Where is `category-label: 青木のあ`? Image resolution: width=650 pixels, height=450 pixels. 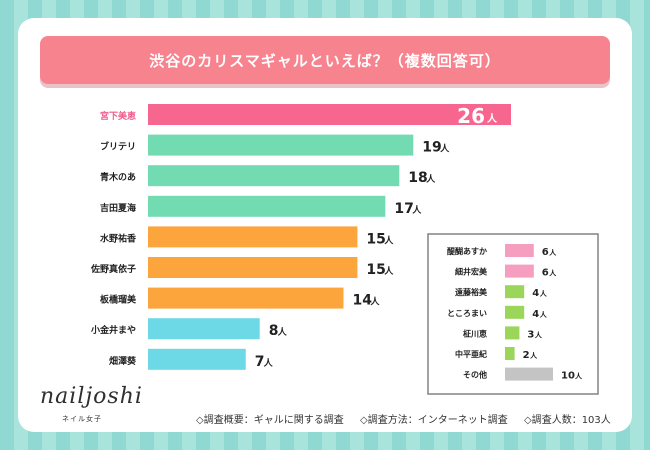
category-label: 青木のあ is located at coordinates (118, 177).